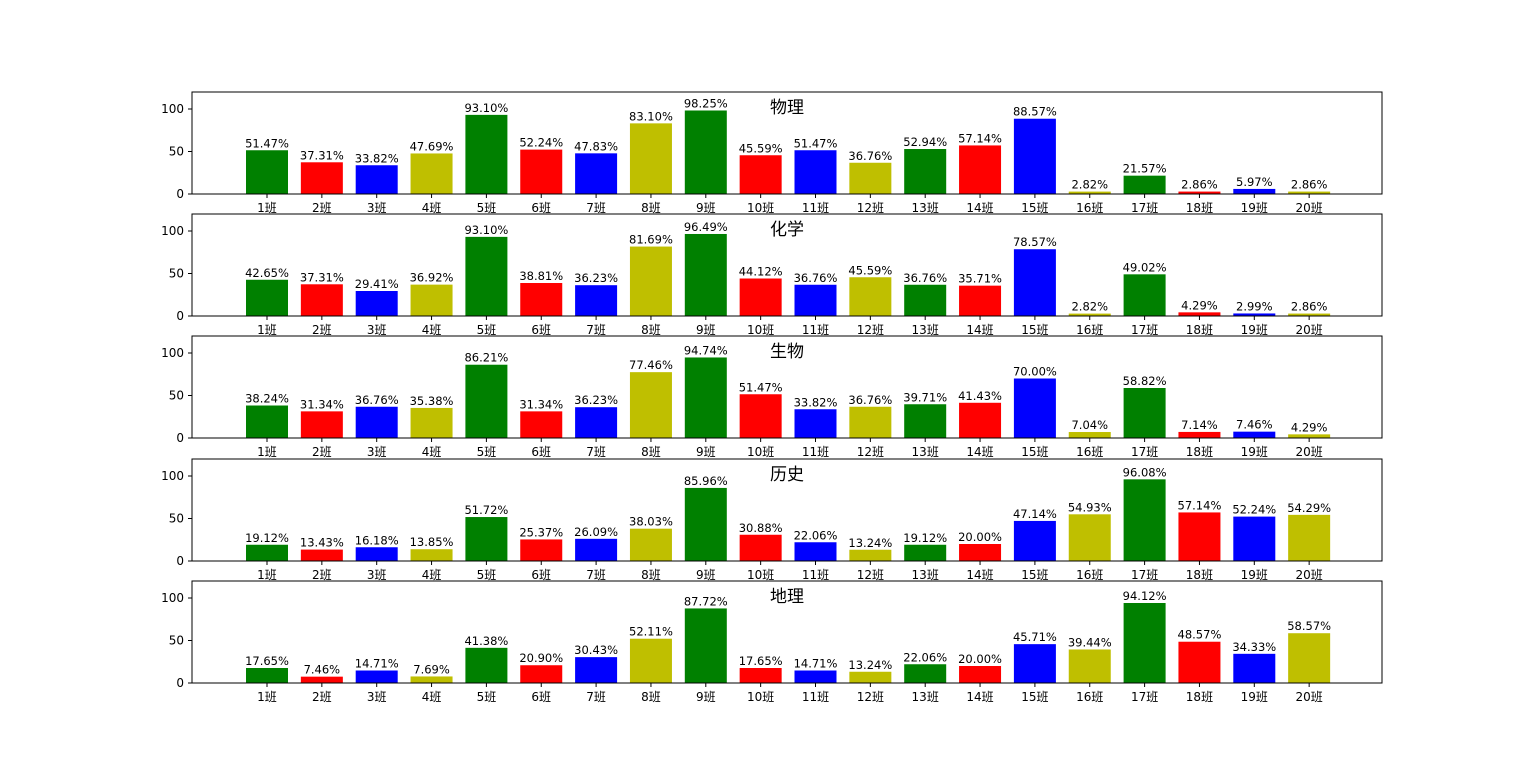 The image size is (1536, 772). I want to click on value-label: 47.83%, so click(596, 146).